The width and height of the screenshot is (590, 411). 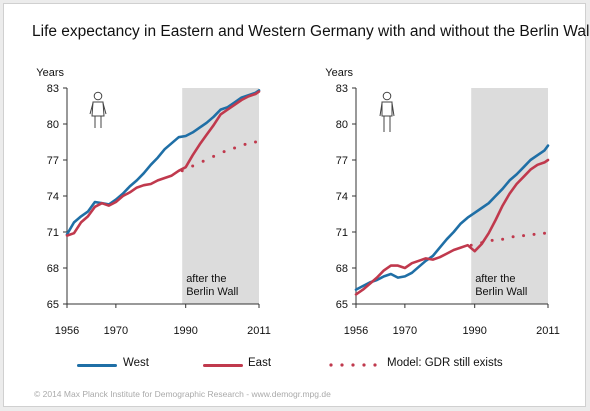 What do you see at coordinates (136, 363) in the screenshot?
I see `legend-west-label: West` at bounding box center [136, 363].